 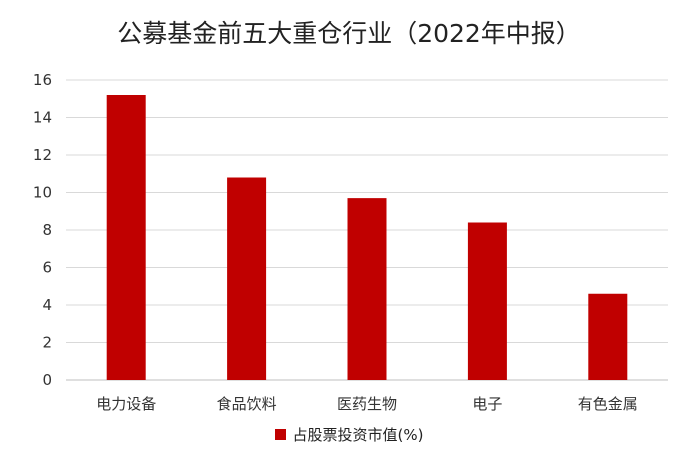 I want to click on legend-swatch, so click(x=280, y=434).